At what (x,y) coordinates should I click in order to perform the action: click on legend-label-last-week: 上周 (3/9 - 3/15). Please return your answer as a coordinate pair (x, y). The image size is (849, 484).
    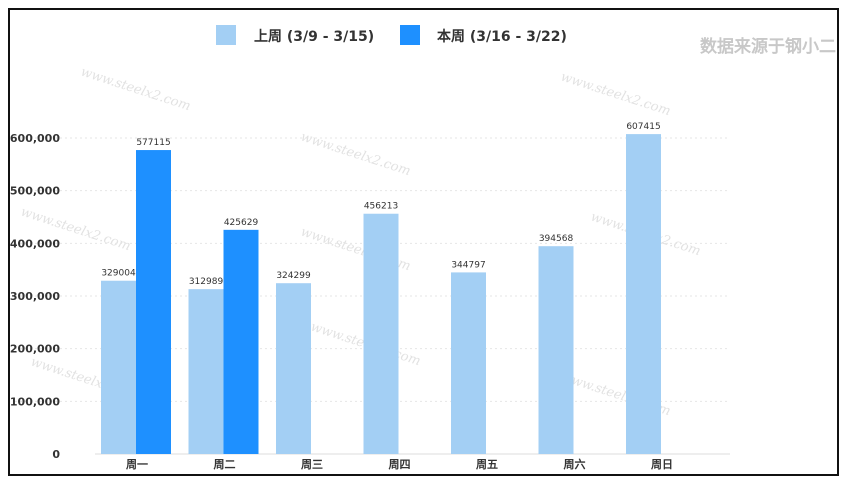
    Looking at the image, I should click on (314, 37).